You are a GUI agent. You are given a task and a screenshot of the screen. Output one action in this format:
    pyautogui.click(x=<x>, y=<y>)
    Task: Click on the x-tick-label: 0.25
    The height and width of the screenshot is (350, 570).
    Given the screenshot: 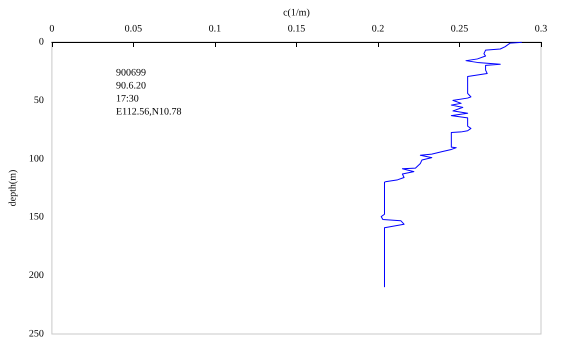 What is the action you would take?
    pyautogui.click(x=459, y=29)
    